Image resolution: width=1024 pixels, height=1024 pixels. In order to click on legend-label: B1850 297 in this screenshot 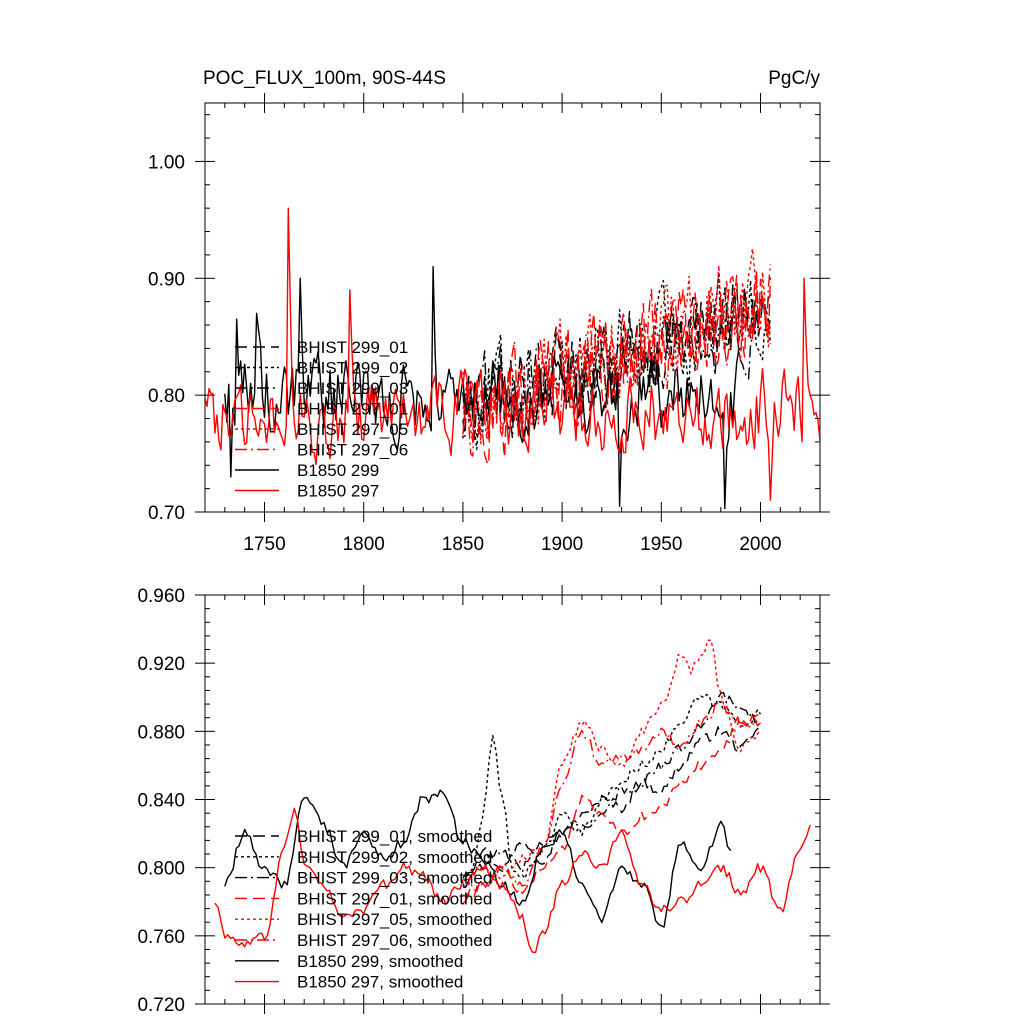, I will do `click(338, 491)`.